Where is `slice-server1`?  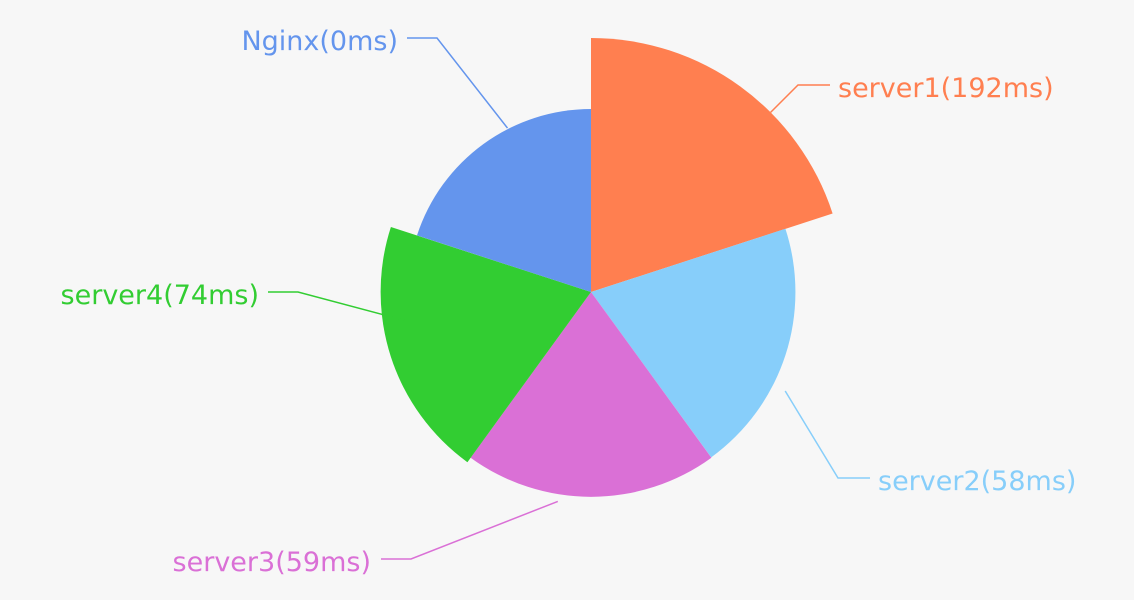 slice-server1 is located at coordinates (712, 164).